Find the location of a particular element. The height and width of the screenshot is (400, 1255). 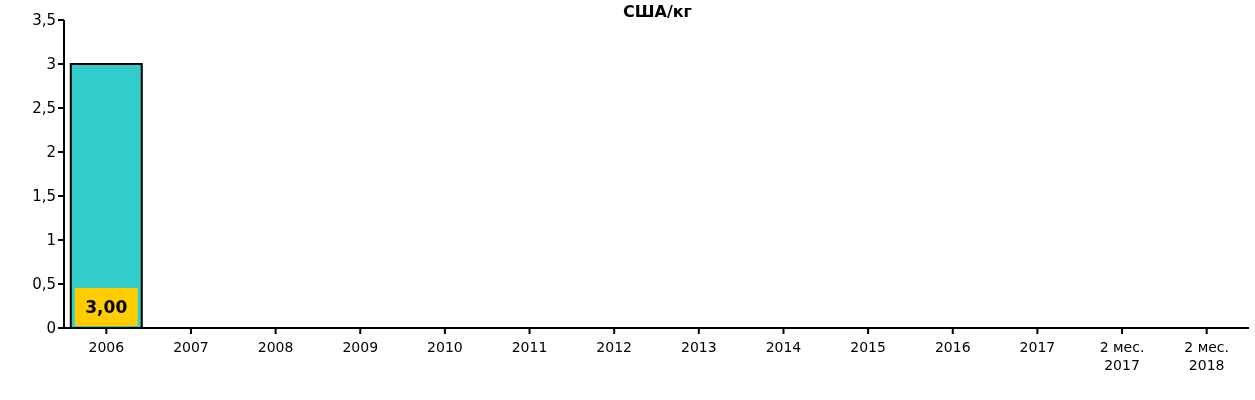

x-tick-label: 2008 is located at coordinates (275, 347).